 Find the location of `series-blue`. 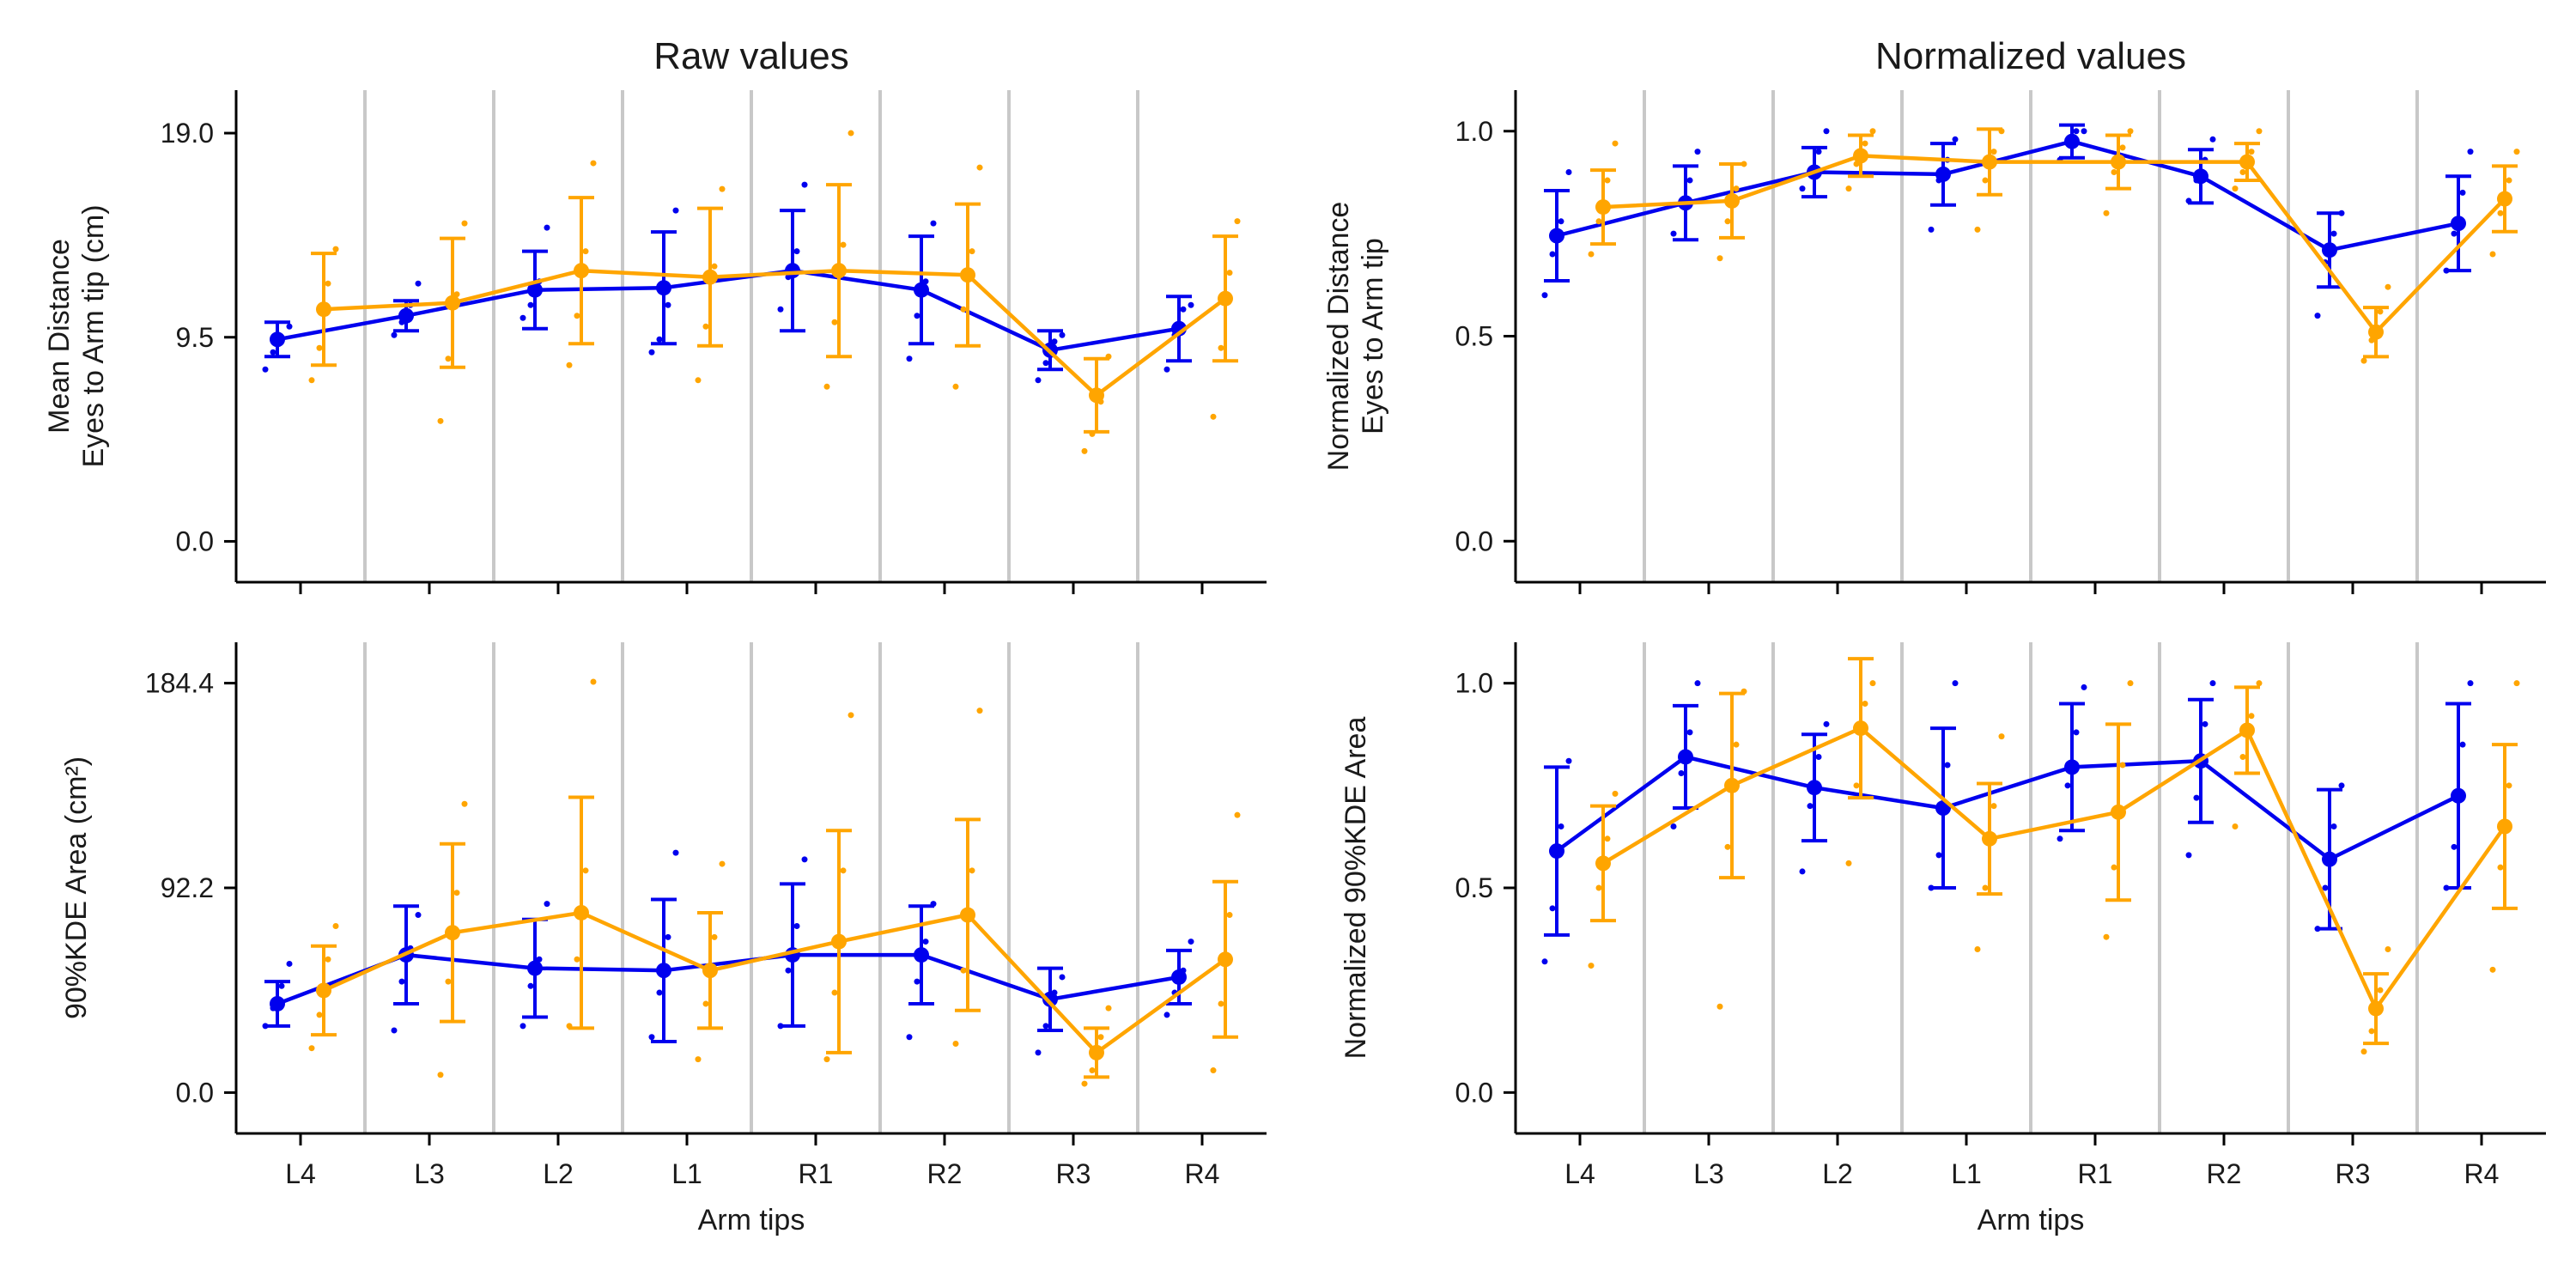

series-blue is located at coordinates (2007, 823).